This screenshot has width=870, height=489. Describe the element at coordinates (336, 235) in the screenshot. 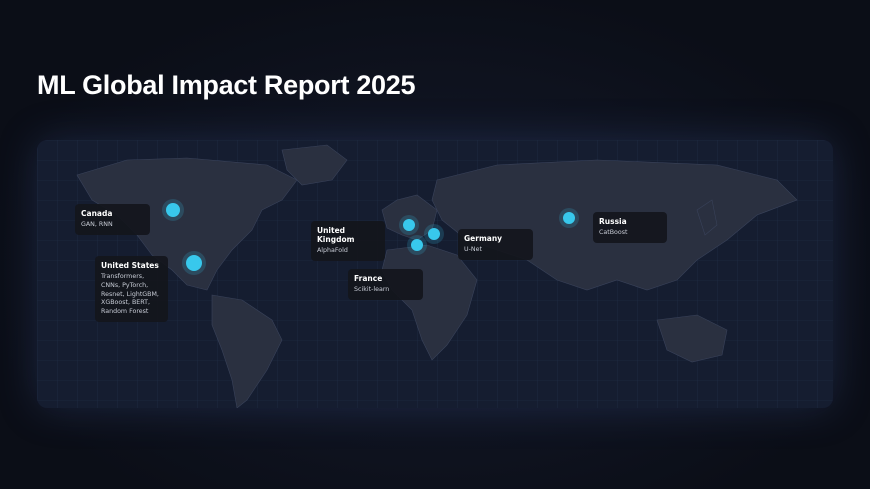

I see `country-name: United Kingdom` at that location.